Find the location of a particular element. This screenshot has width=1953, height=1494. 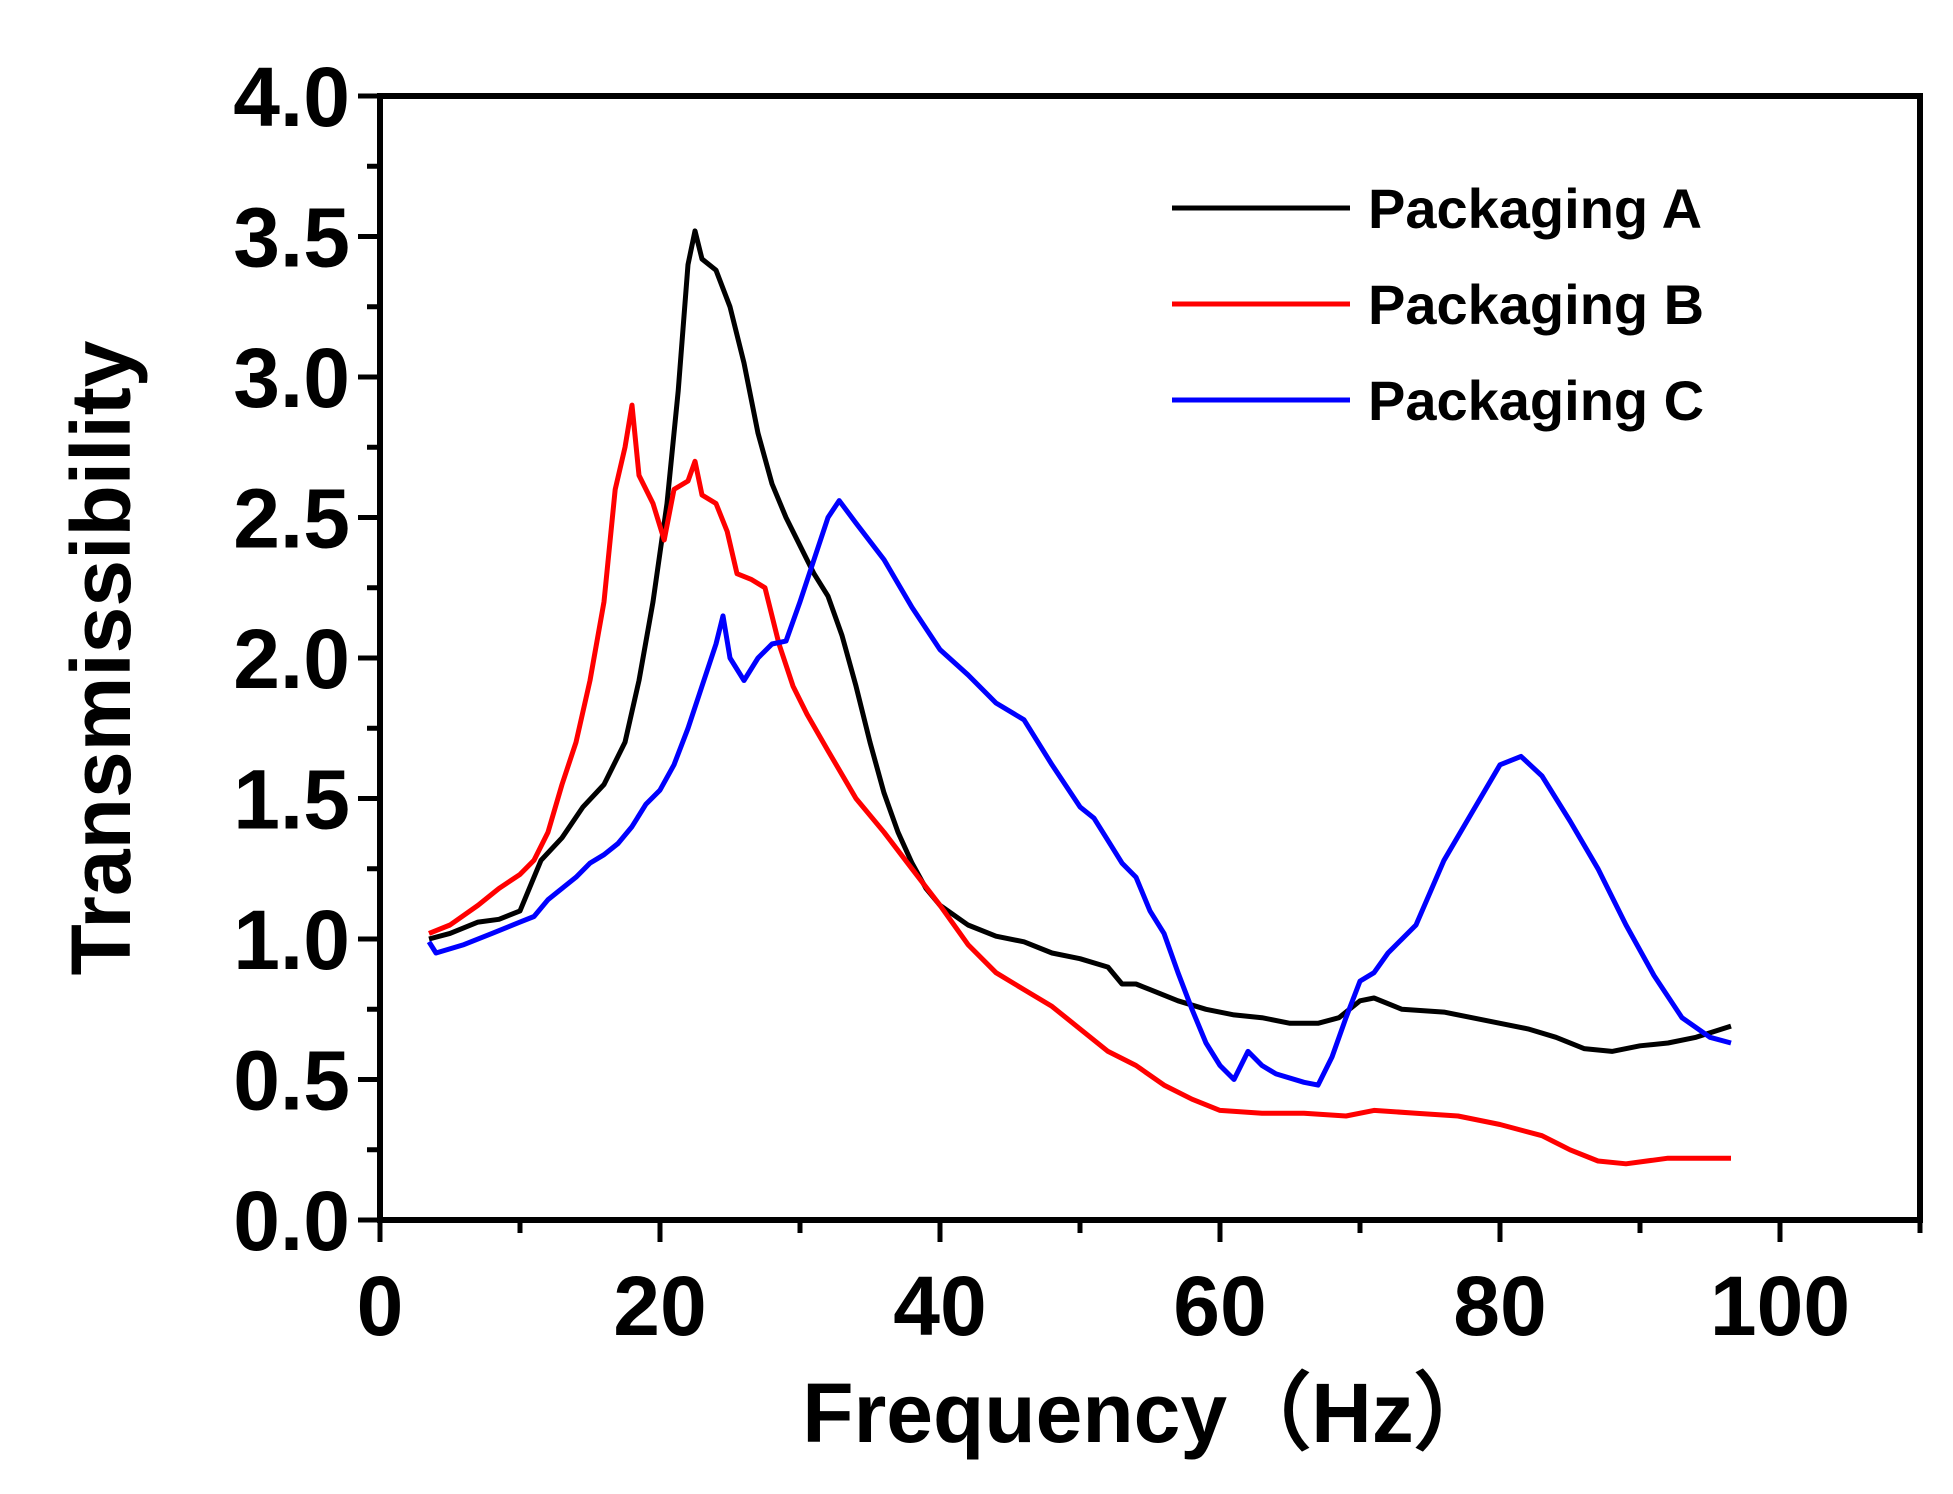

legend-label: Packaging B is located at coordinates (1536, 304).